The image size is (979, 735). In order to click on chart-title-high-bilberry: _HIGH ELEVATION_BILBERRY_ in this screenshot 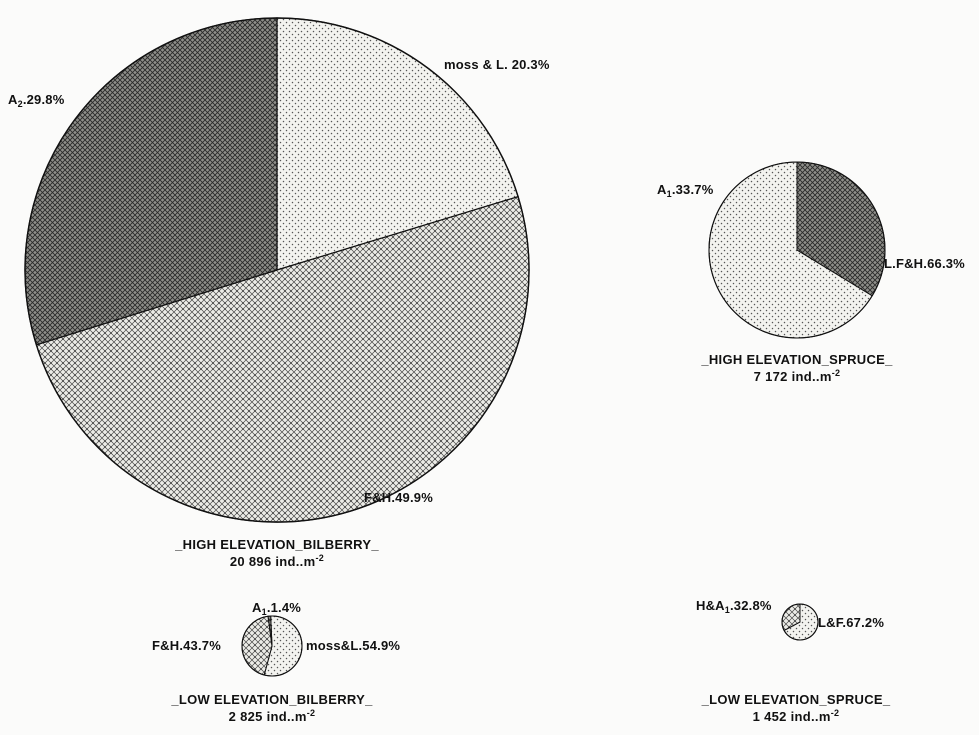, I will do `click(276, 544)`.